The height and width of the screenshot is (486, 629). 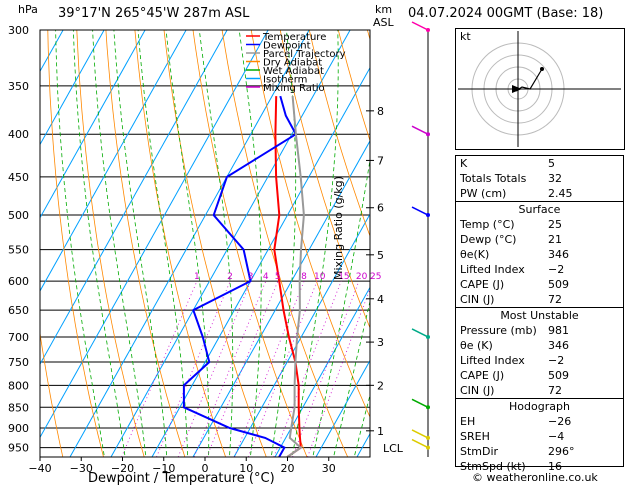 I want to click on surface-value: 21, so click(x=555, y=239).